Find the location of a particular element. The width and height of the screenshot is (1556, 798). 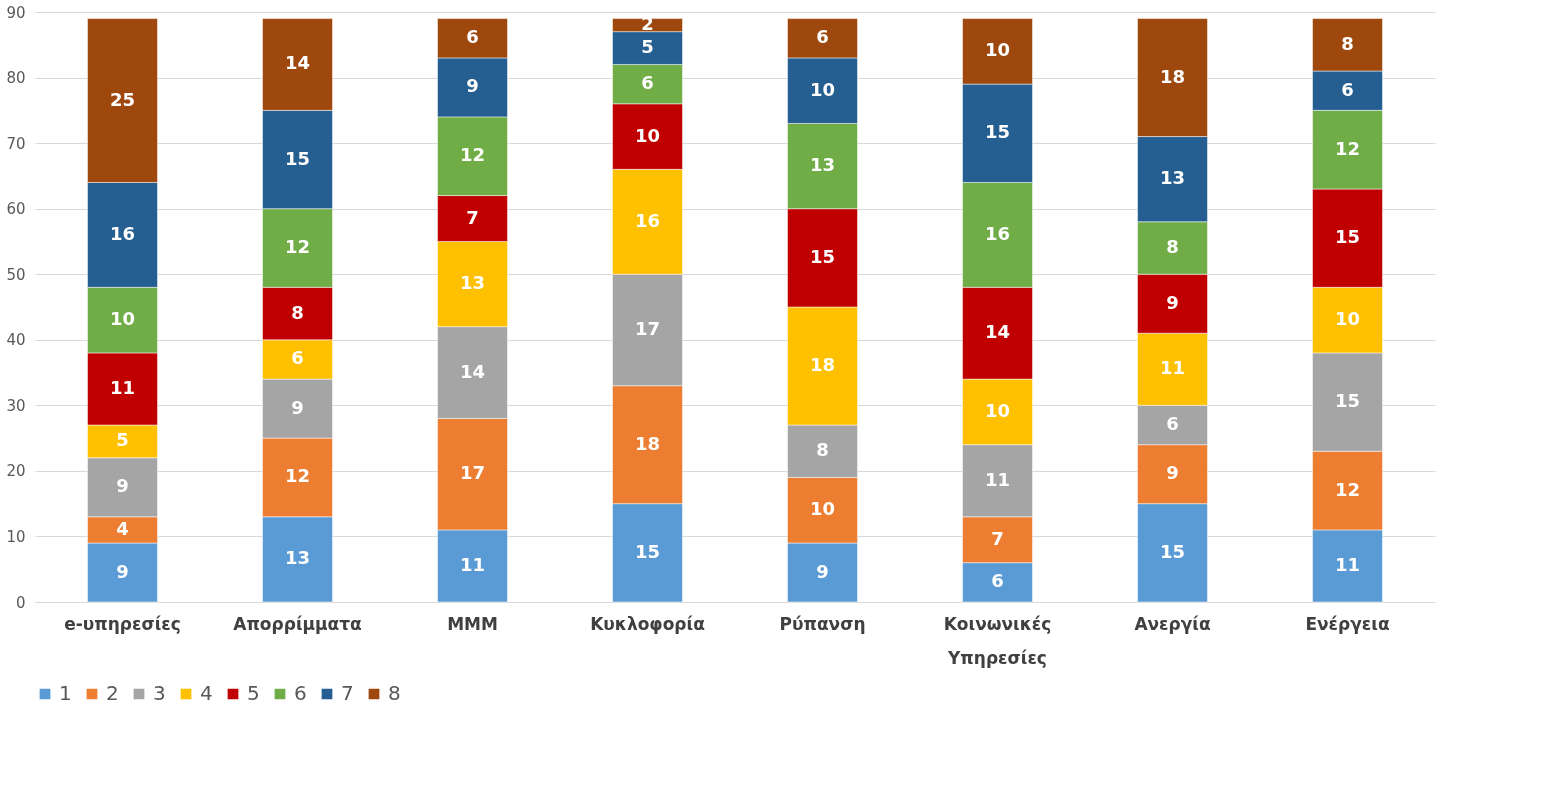

data-label: 4 is located at coordinates (122, 528).